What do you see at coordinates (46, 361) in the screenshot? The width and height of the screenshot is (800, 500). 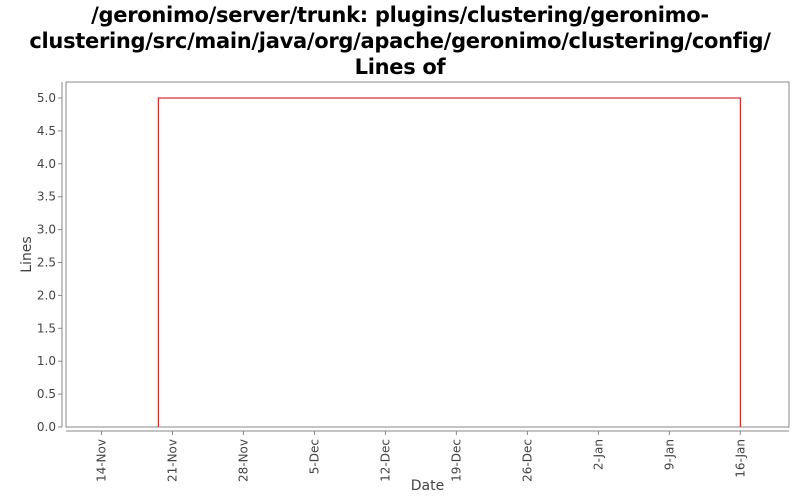 I see `y-tick-label: 1.0` at bounding box center [46, 361].